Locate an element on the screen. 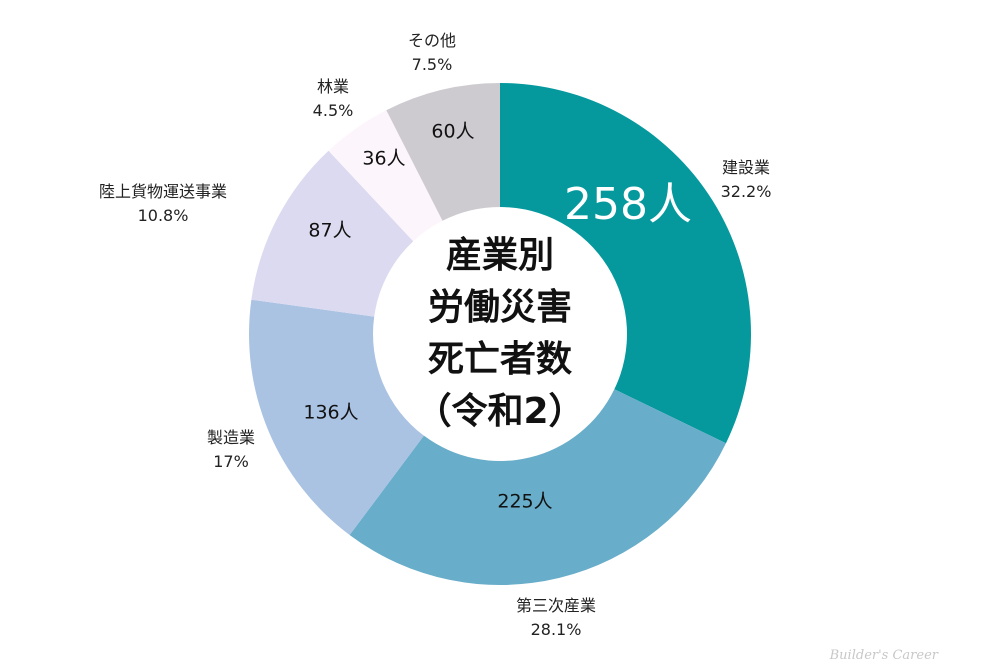  label-other: その他 7.5% is located at coordinates (432, 52).